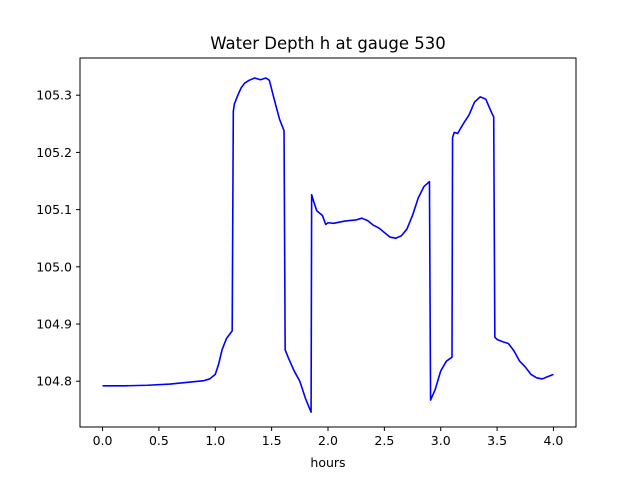 The image size is (640, 480). What do you see at coordinates (54, 381) in the screenshot?
I see `y-tick-label: 104.8` at bounding box center [54, 381].